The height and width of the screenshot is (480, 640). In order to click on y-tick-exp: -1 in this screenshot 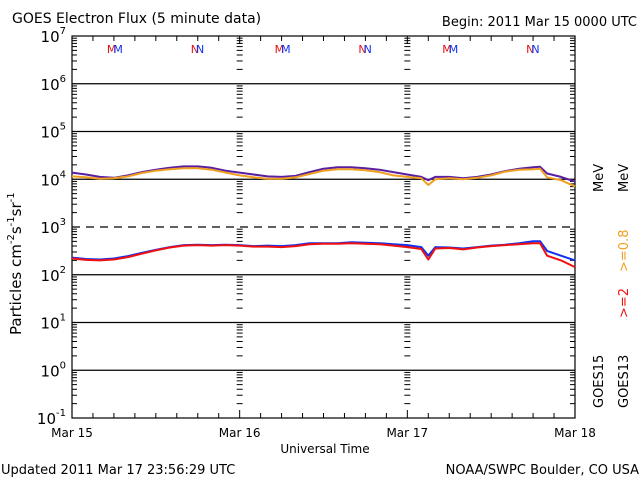, I will do `click(61, 413)`.